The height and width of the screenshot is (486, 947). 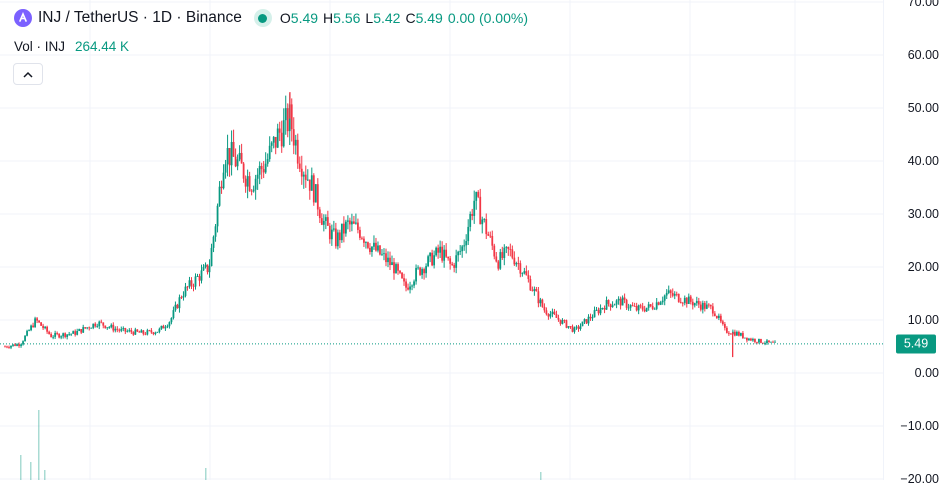 What do you see at coordinates (71, 46) in the screenshot?
I see `volume-legend: Vol · INJ 264.44 K` at bounding box center [71, 46].